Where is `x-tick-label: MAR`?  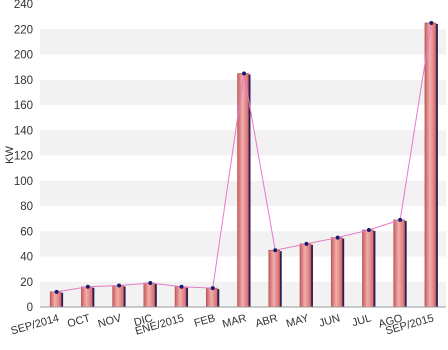 x-tick-label: MAR is located at coordinates (234, 321).